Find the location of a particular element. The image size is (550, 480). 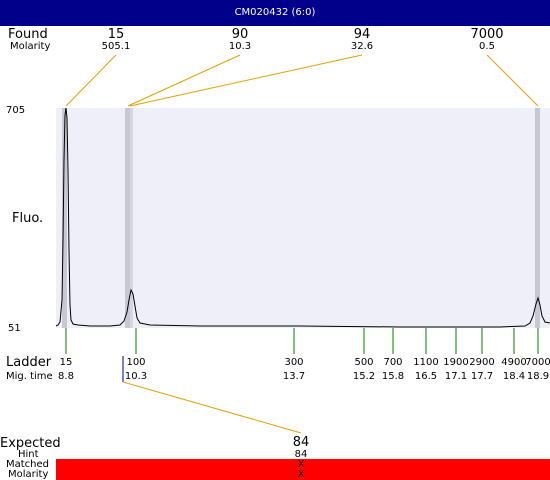

ladder-time-500: 15.2 is located at coordinates (364, 376).